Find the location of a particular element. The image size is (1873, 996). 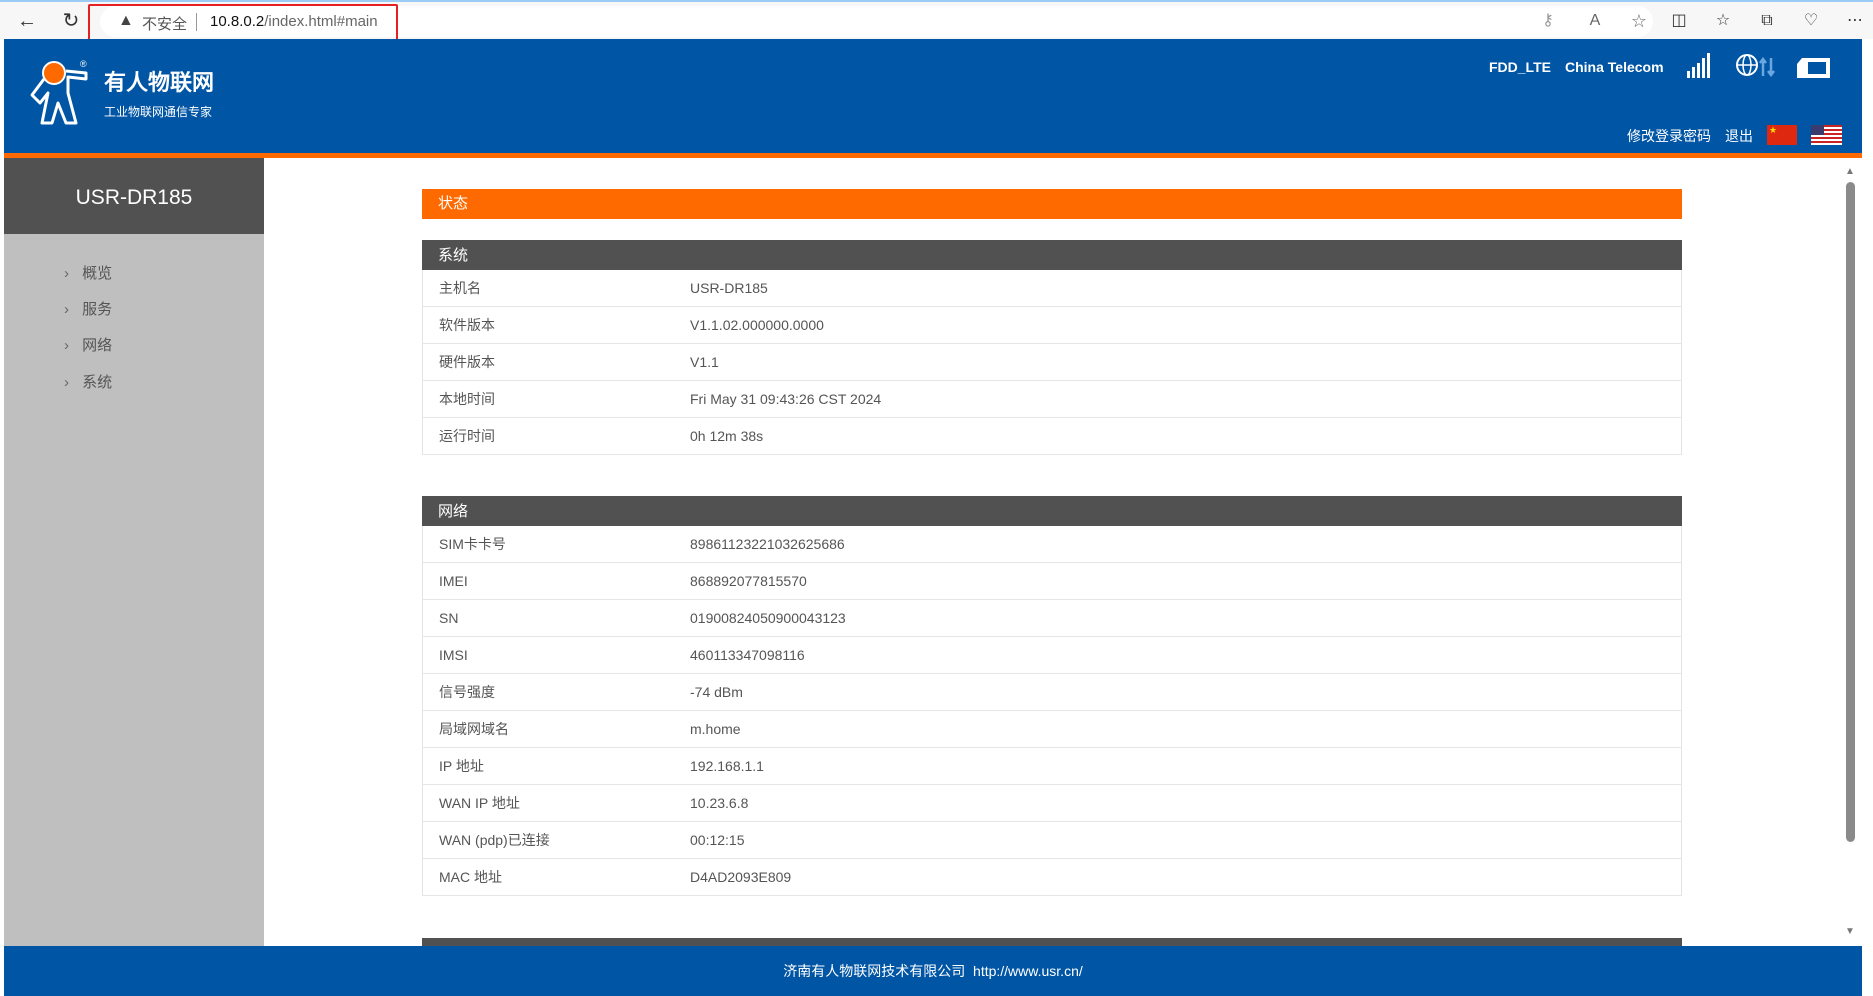

logo-icon: ® is located at coordinates (59, 92).